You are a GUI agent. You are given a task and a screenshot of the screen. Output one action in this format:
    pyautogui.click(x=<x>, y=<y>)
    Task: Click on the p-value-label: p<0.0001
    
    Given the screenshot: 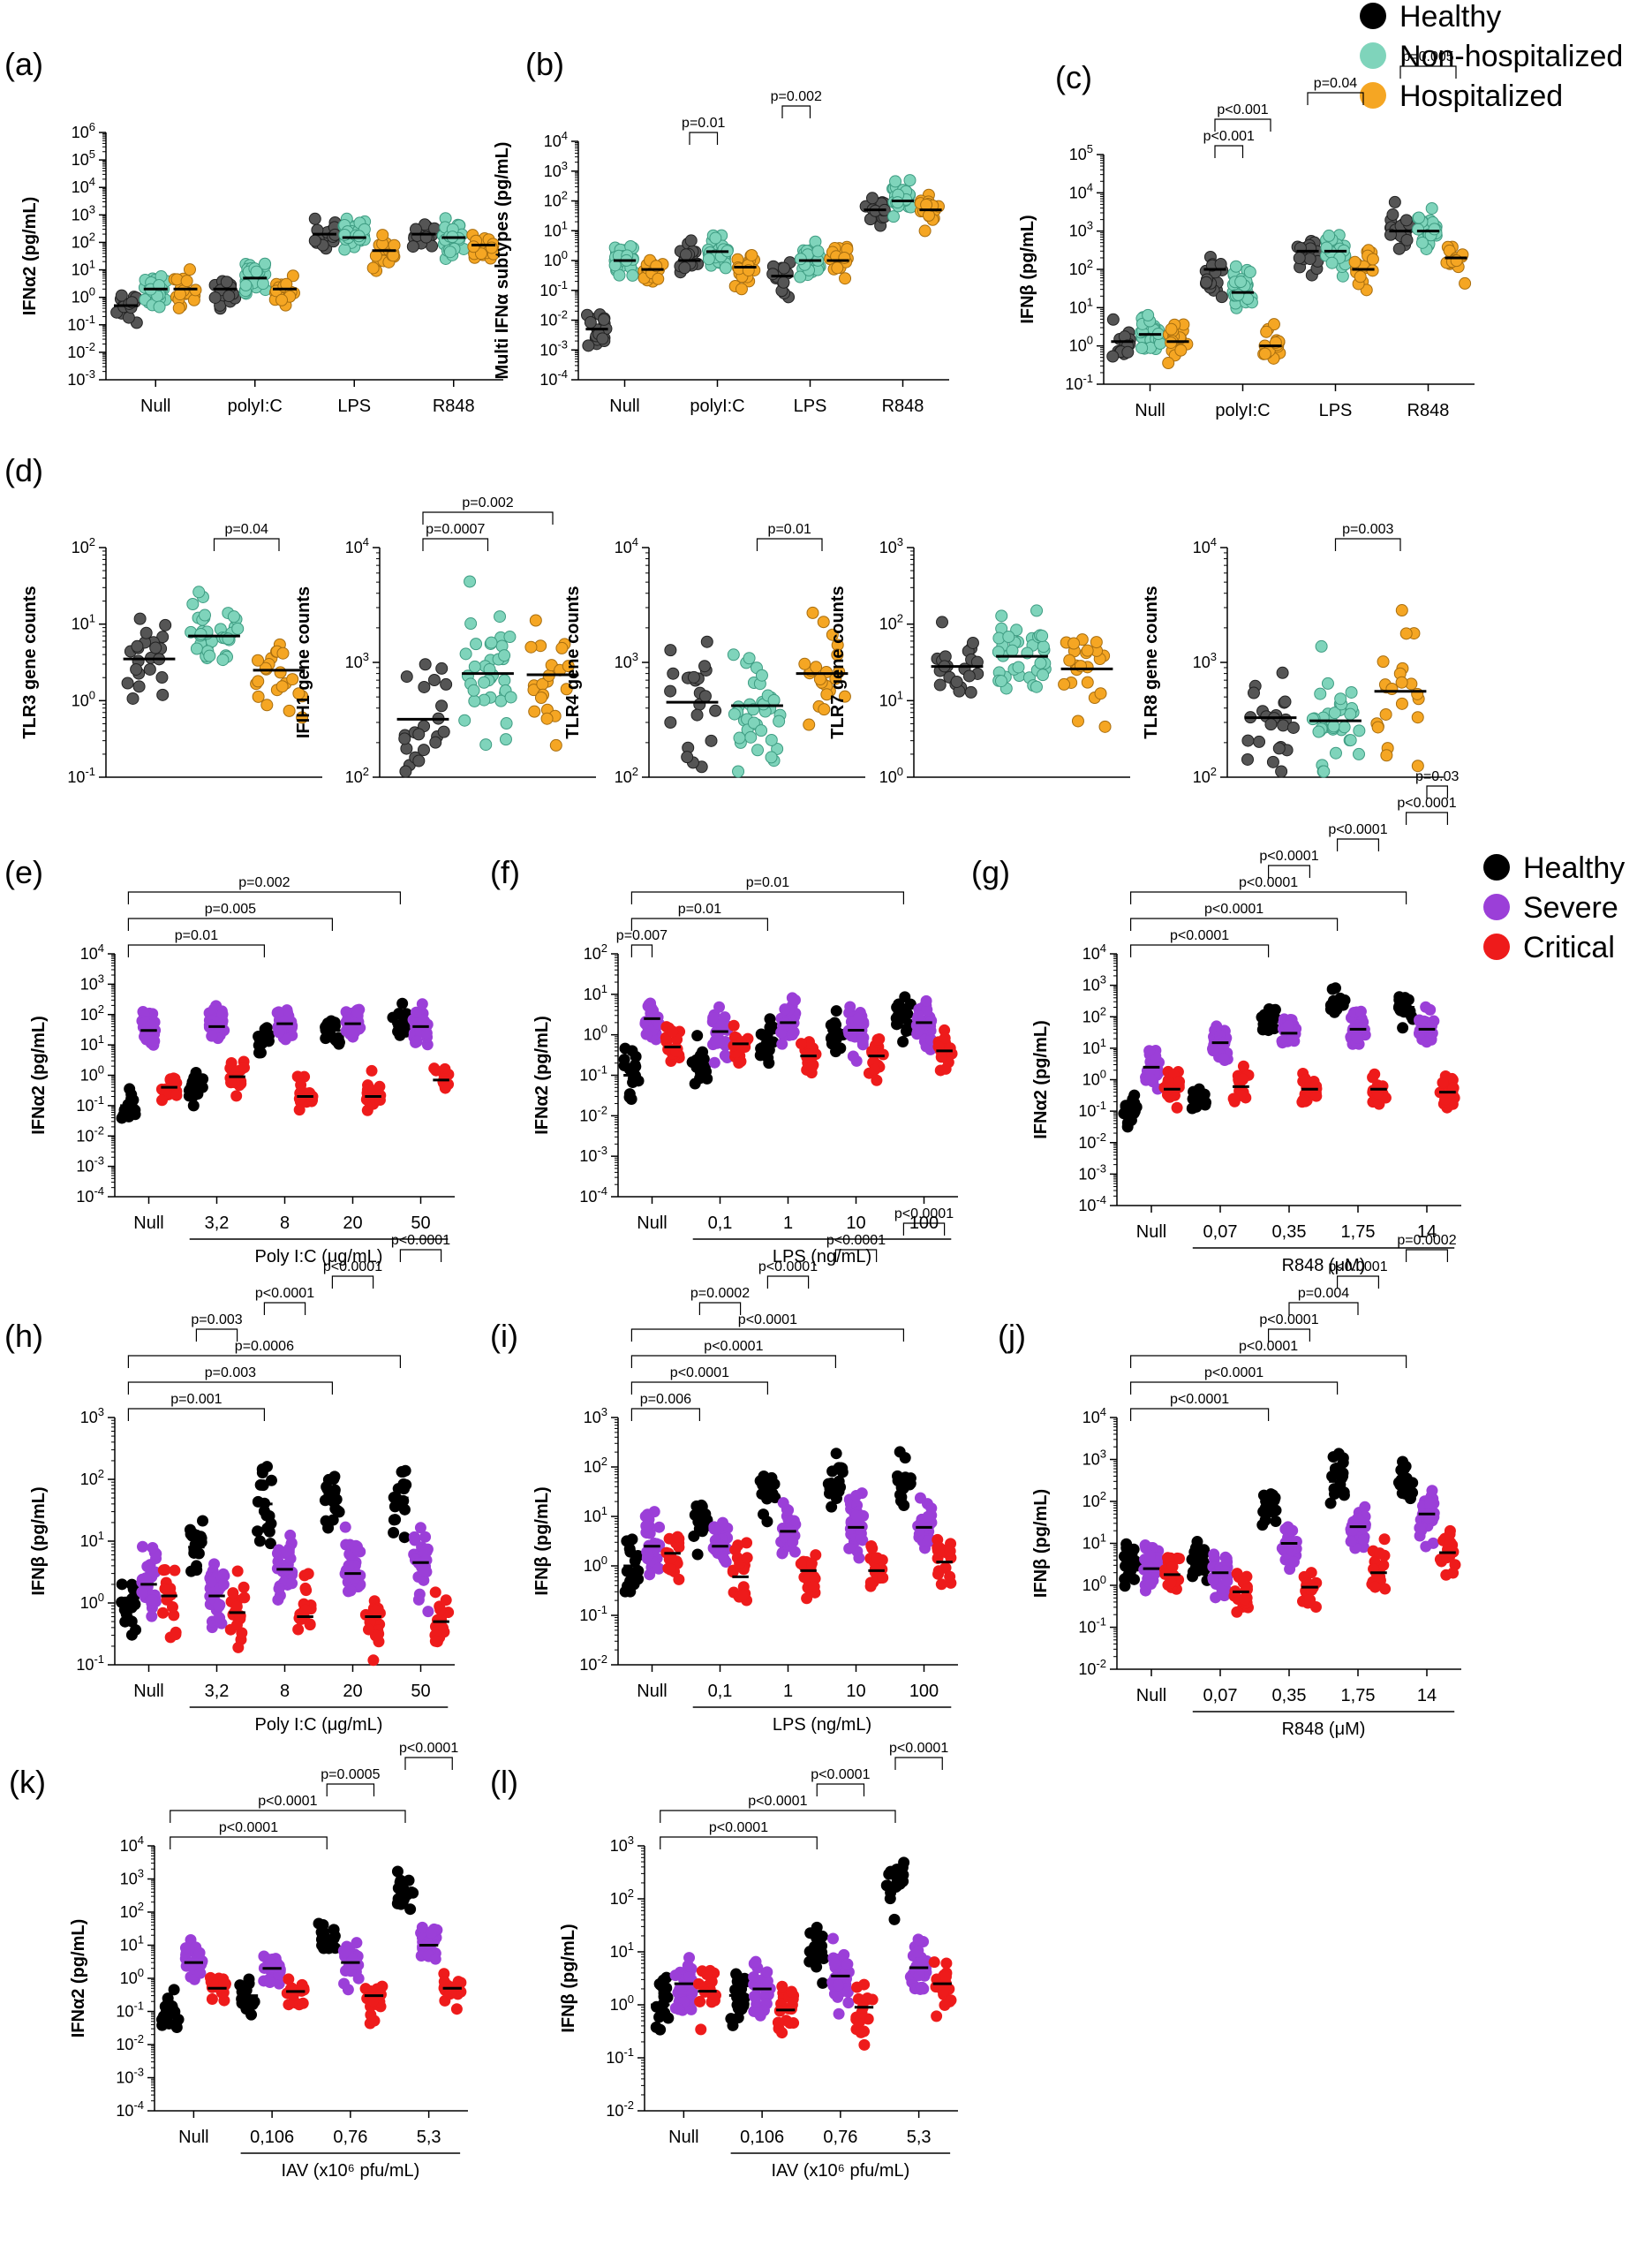 What is the action you would take?
    pyautogui.click(x=248, y=1828)
    